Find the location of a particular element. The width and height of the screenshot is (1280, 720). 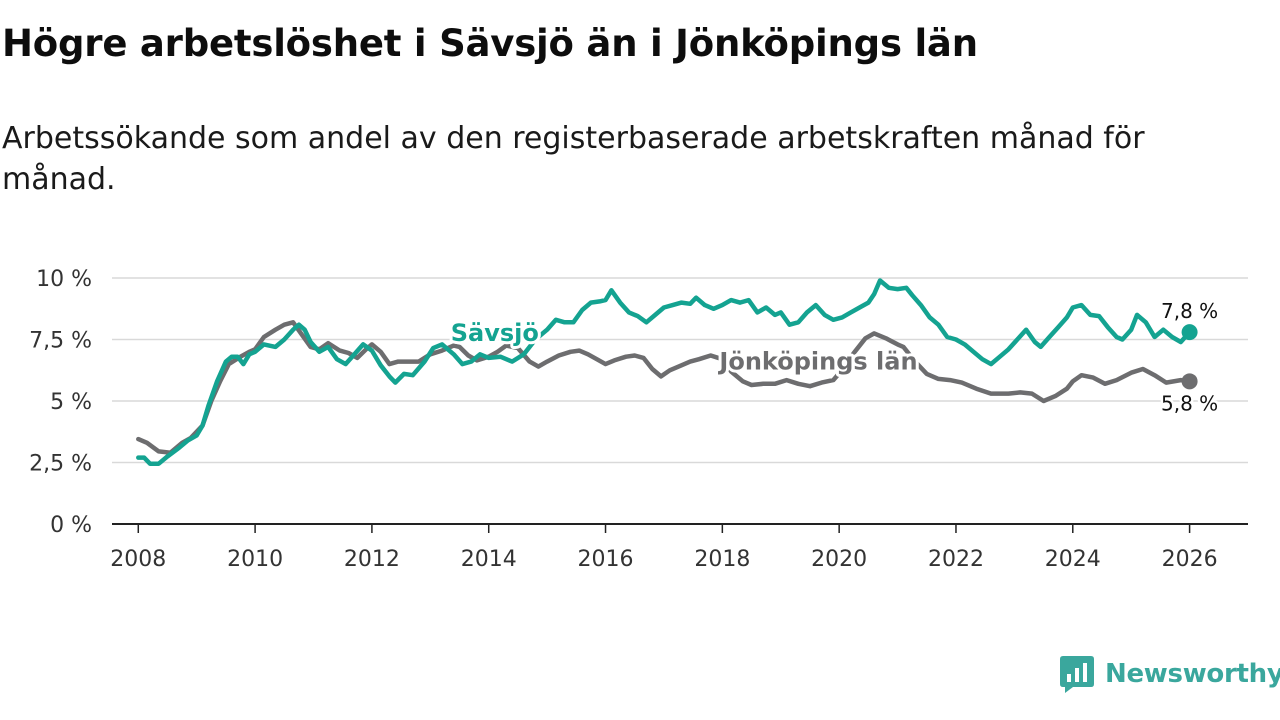

brand-logo: Newsworthy is located at coordinates (1169, 674).